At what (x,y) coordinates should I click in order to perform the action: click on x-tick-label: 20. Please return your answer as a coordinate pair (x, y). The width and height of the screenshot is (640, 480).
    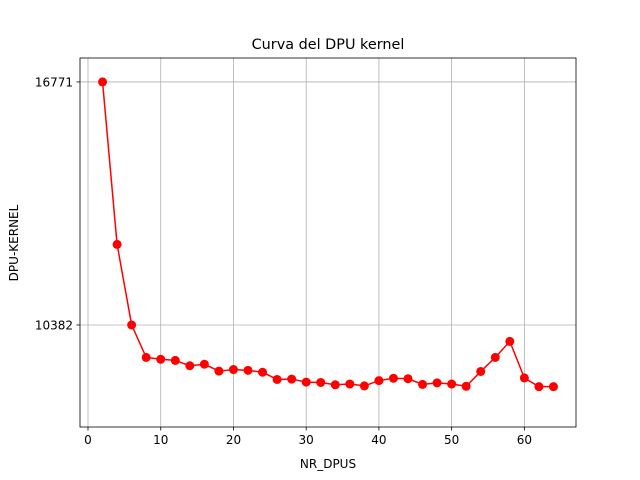
    Looking at the image, I should click on (233, 440).